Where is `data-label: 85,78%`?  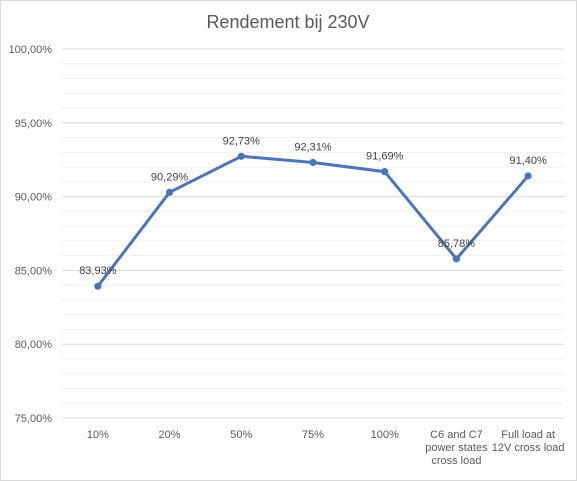
data-label: 85,78% is located at coordinates (457, 244).